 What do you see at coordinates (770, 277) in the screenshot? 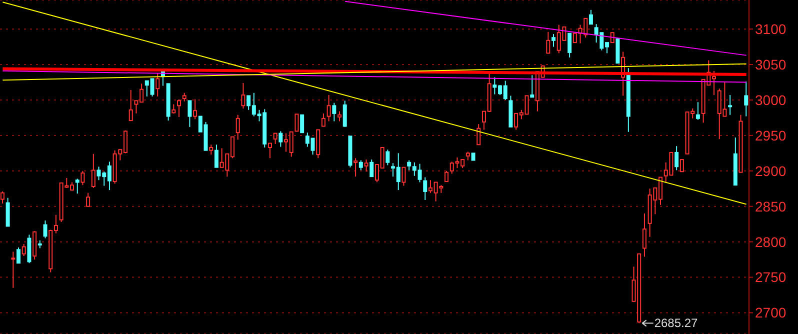
I see `y-tick-label: 2750` at bounding box center [770, 277].